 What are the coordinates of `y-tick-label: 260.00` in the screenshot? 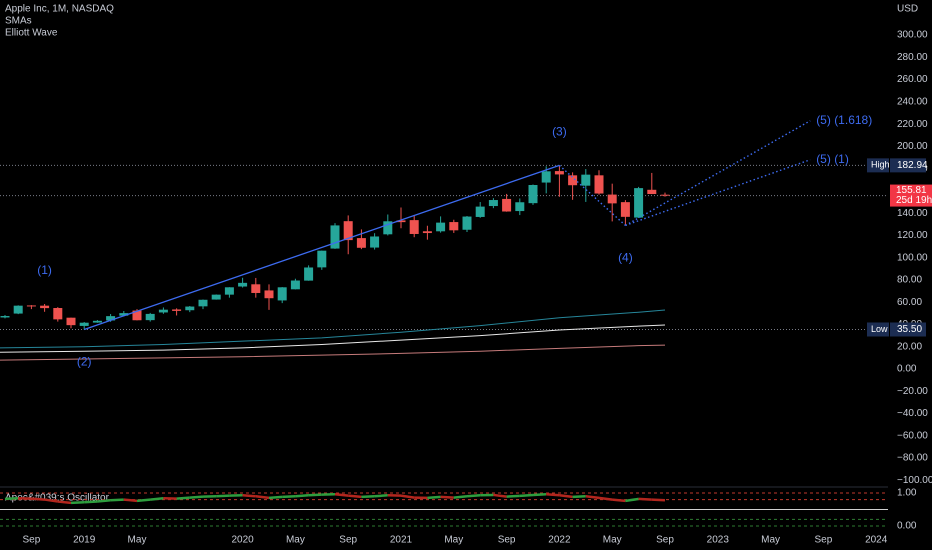 It's located at (912, 79).